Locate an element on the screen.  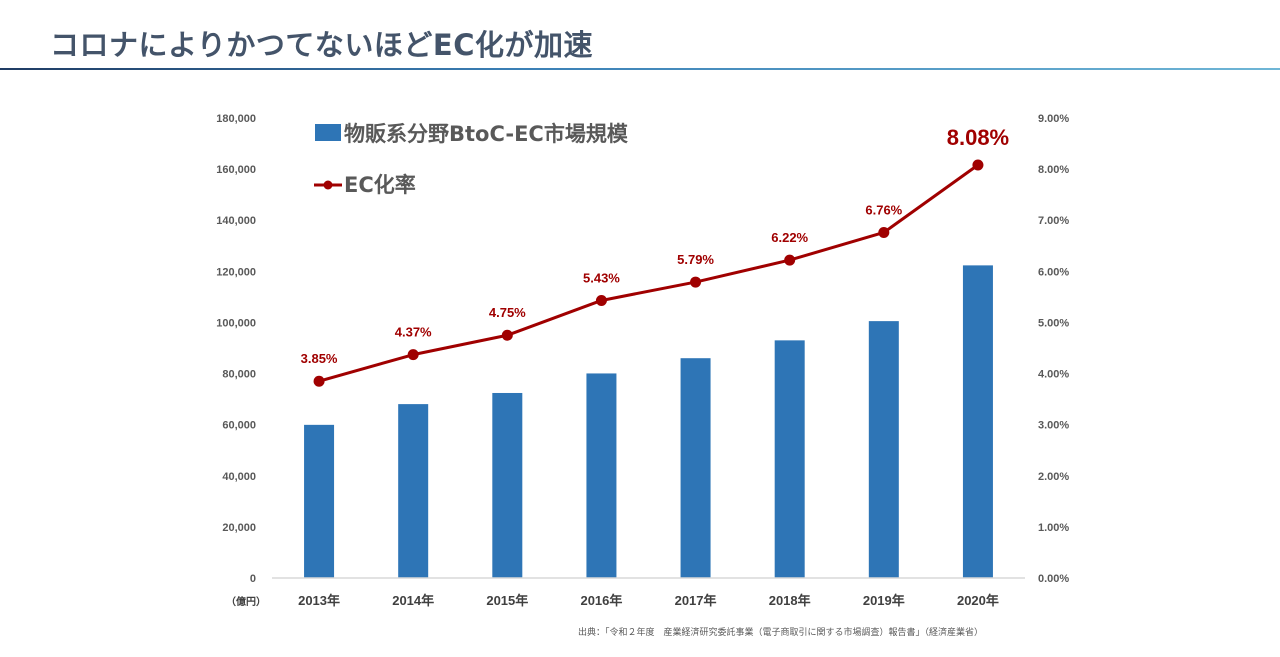
data-label: 6.22% is located at coordinates (789, 237).